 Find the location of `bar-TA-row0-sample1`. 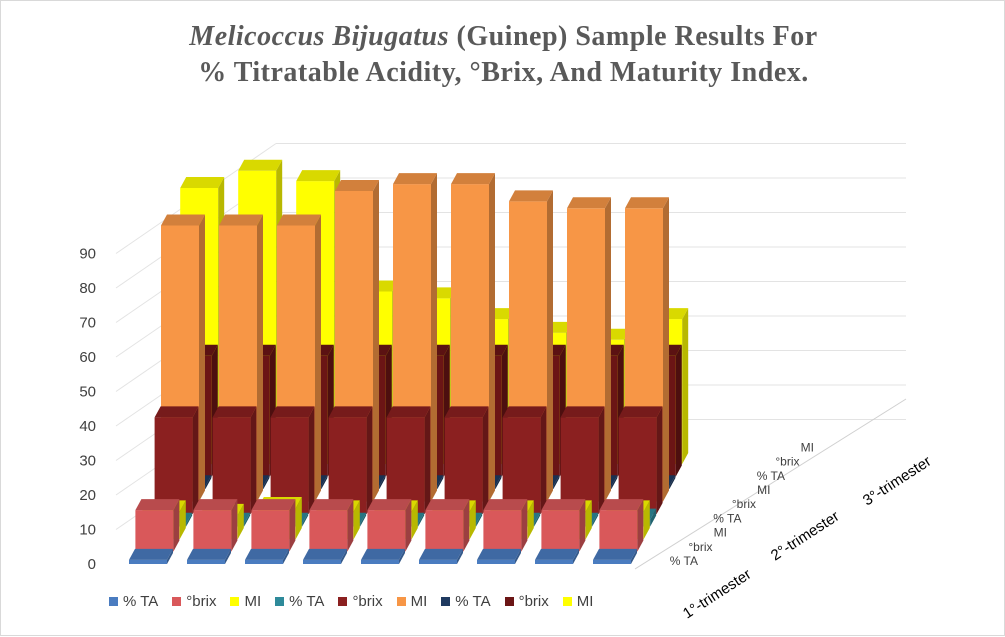

bar-TA-row0-sample1 is located at coordinates (151, 556).